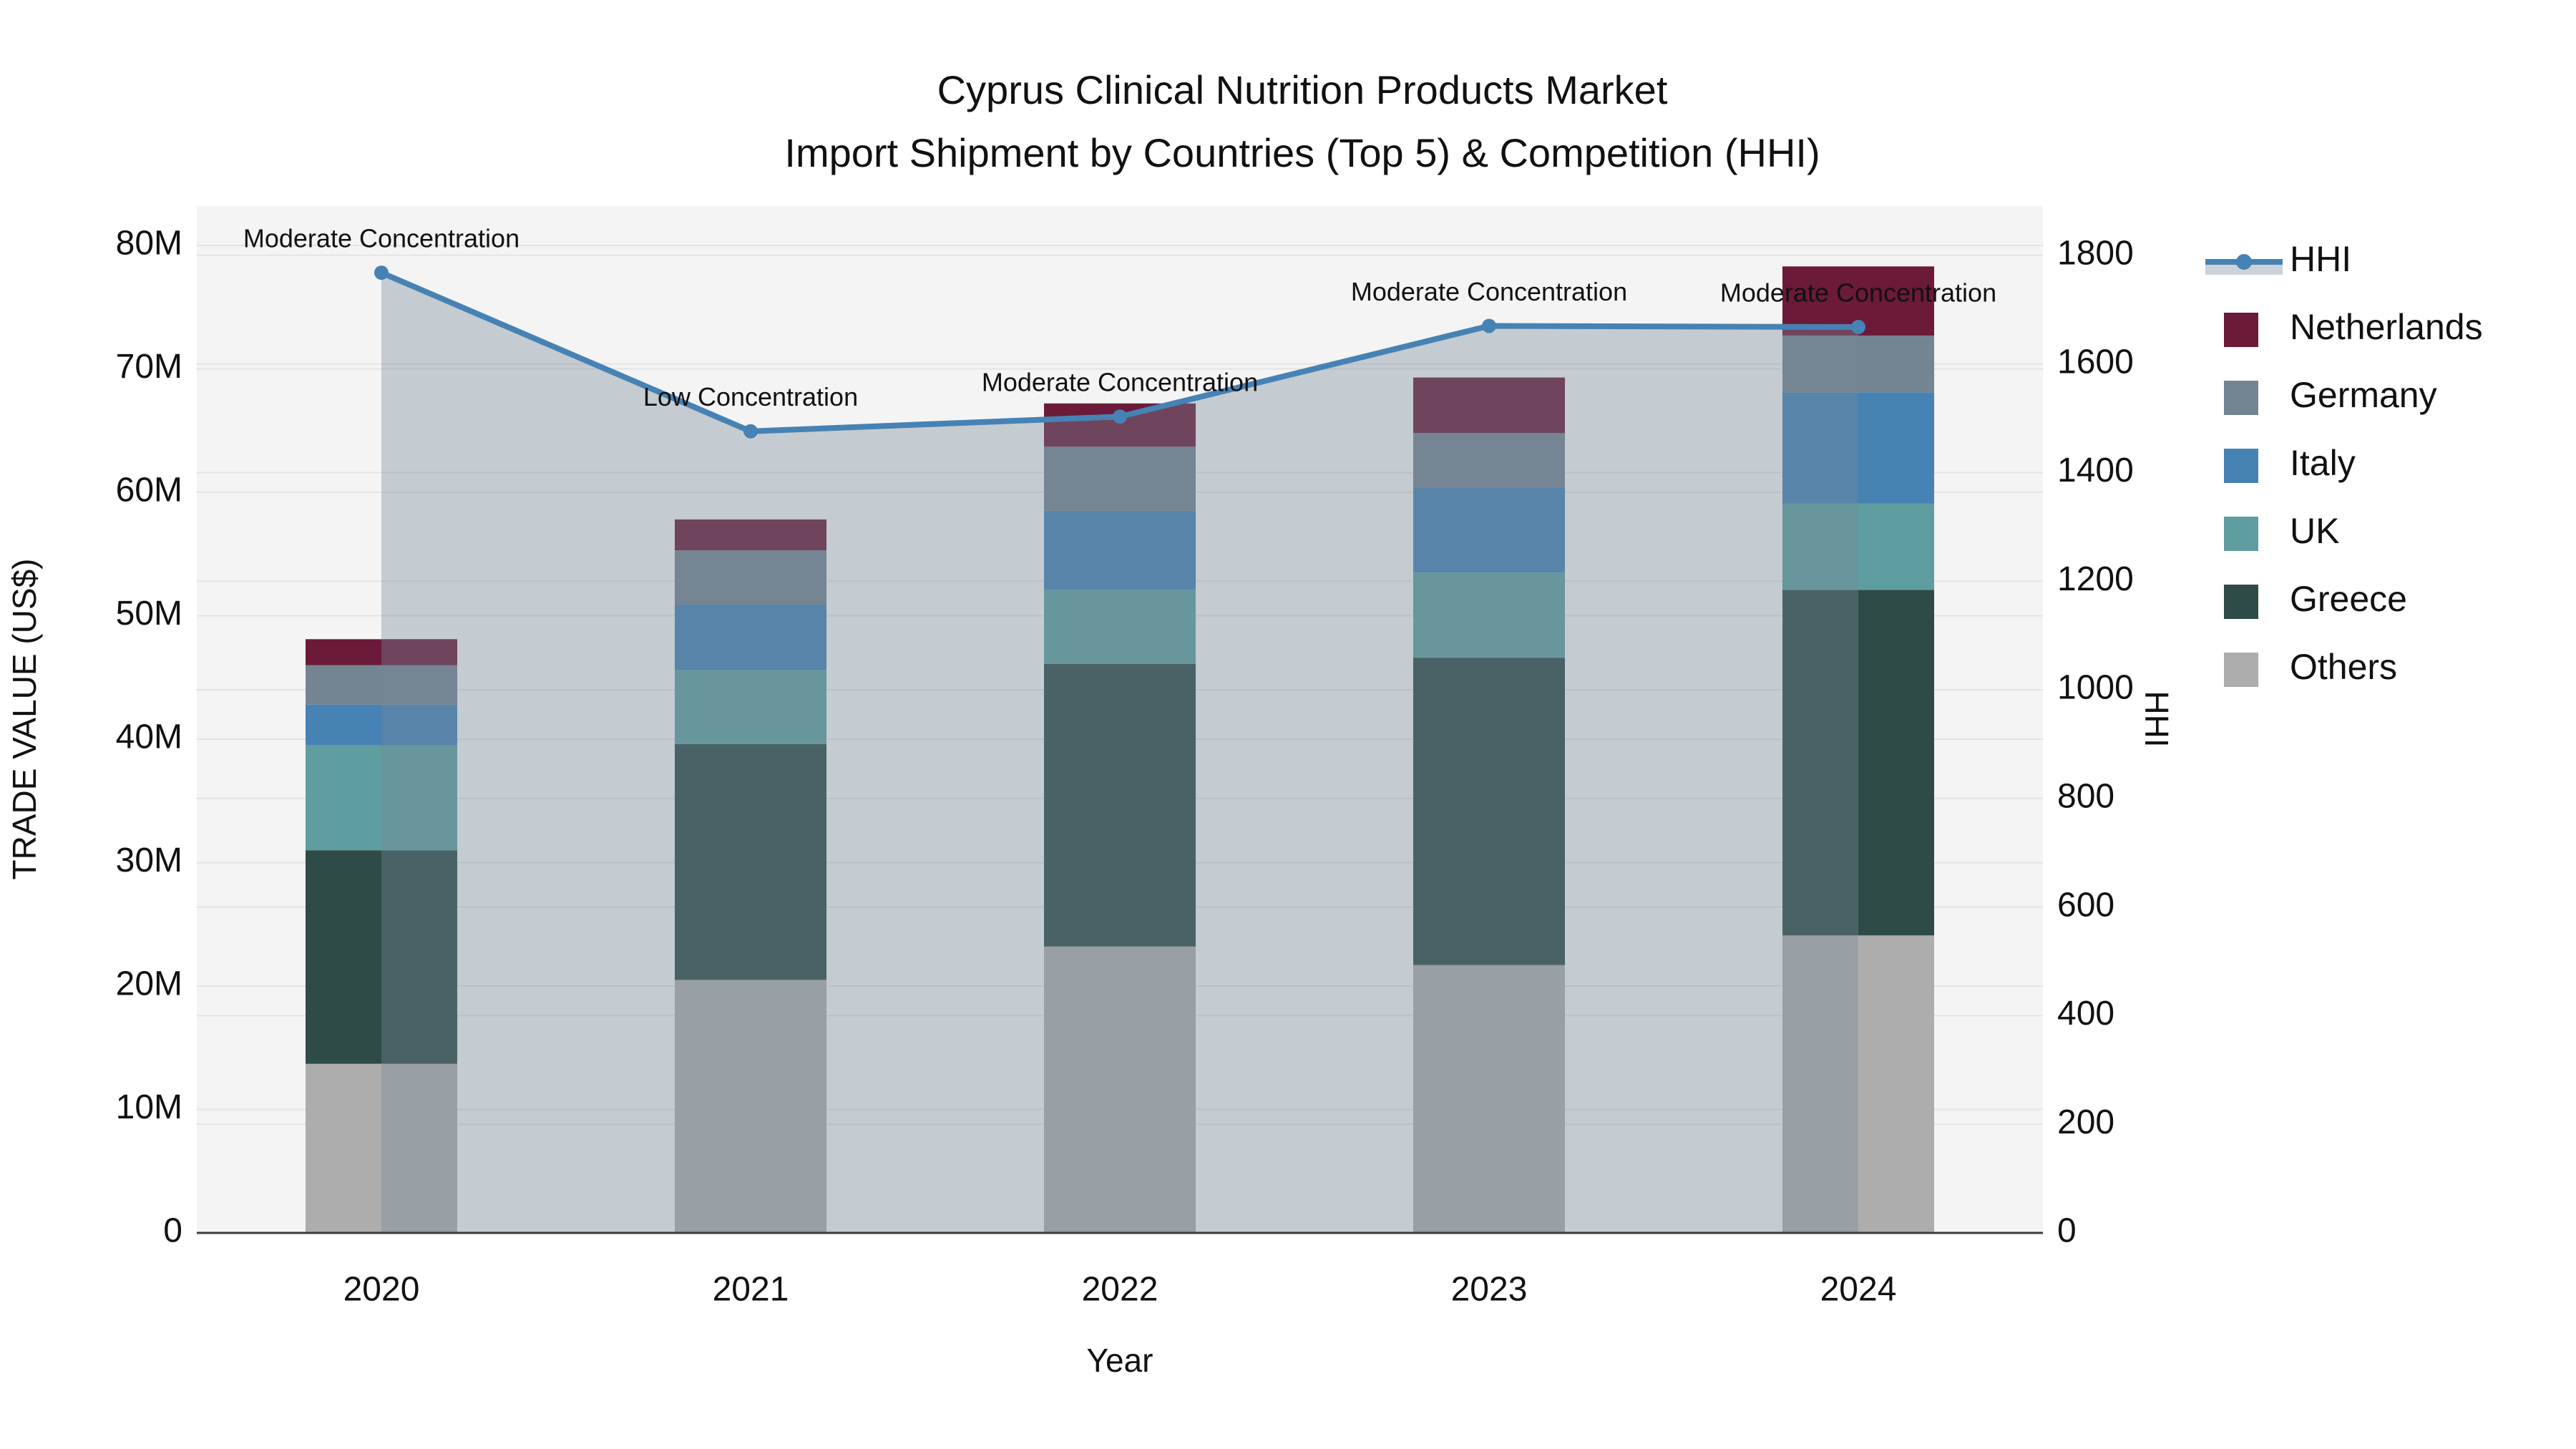 The image size is (2576, 1449). What do you see at coordinates (2241, 602) in the screenshot?
I see `legend-swatch-greece` at bounding box center [2241, 602].